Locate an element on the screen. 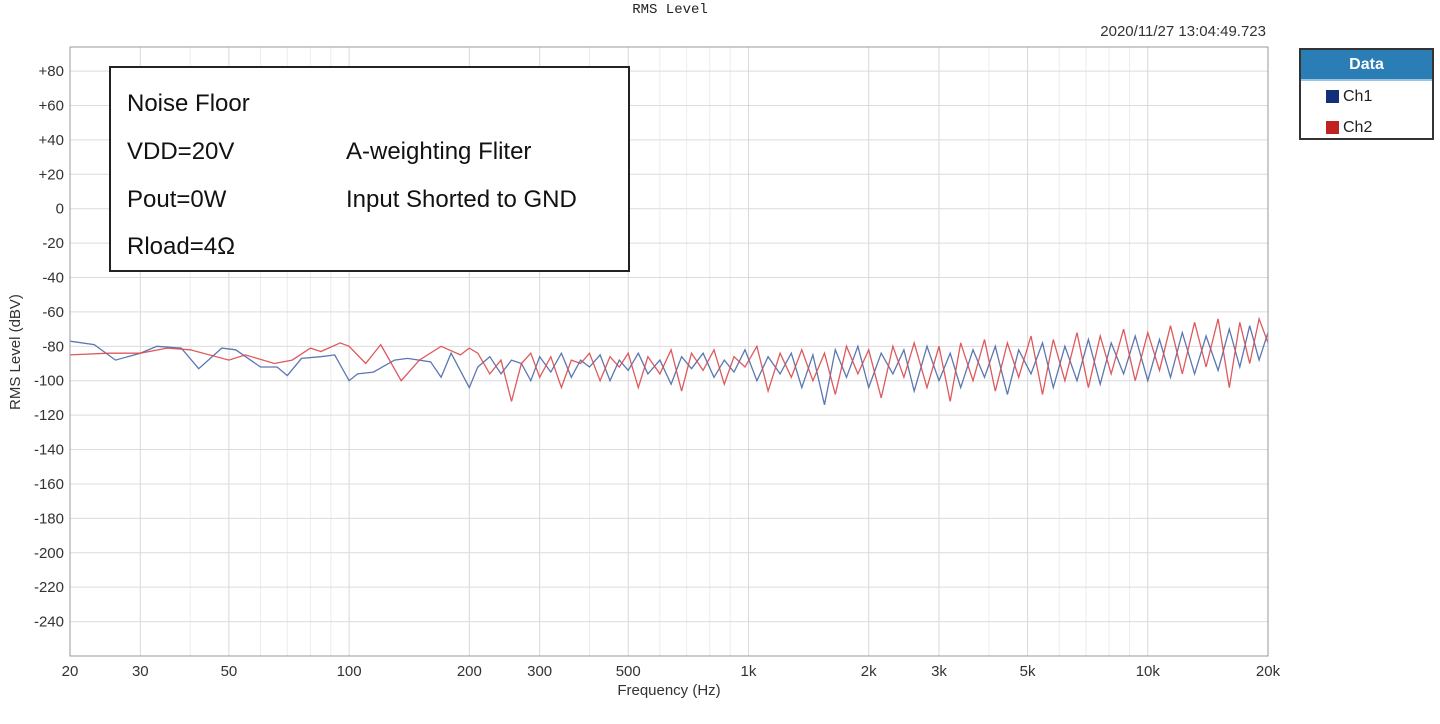  legend-item-ch2: Ch2 is located at coordinates (1366, 127).